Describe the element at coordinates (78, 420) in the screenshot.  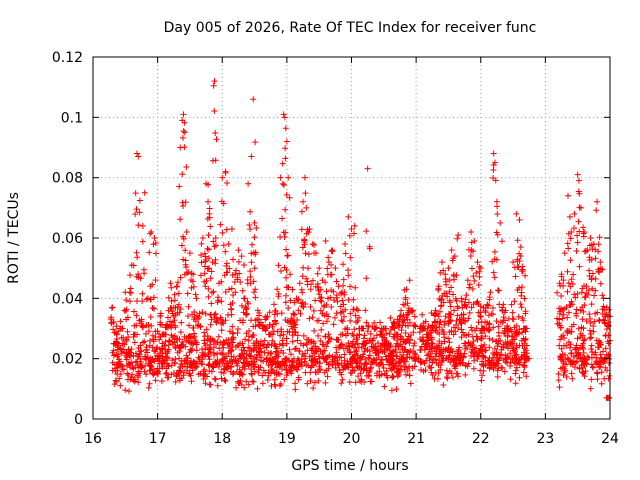
I see `y-tick-label: 0` at that location.